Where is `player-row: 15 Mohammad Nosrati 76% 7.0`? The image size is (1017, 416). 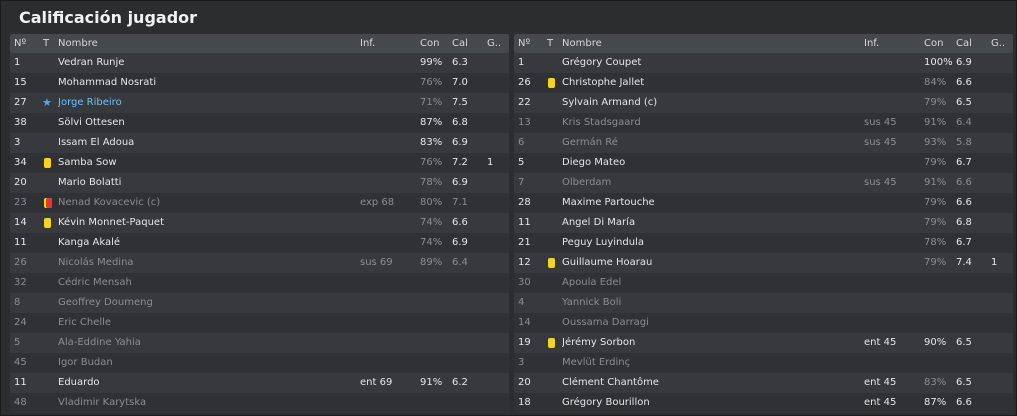 player-row: 15 Mohammad Nosrati 76% 7.0 is located at coordinates (259, 83).